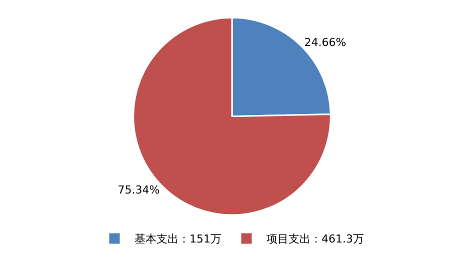 The width and height of the screenshot is (464, 263). Describe the element at coordinates (315, 239) in the screenshot. I see `legend-label: 项目支出：461.3万` at that location.